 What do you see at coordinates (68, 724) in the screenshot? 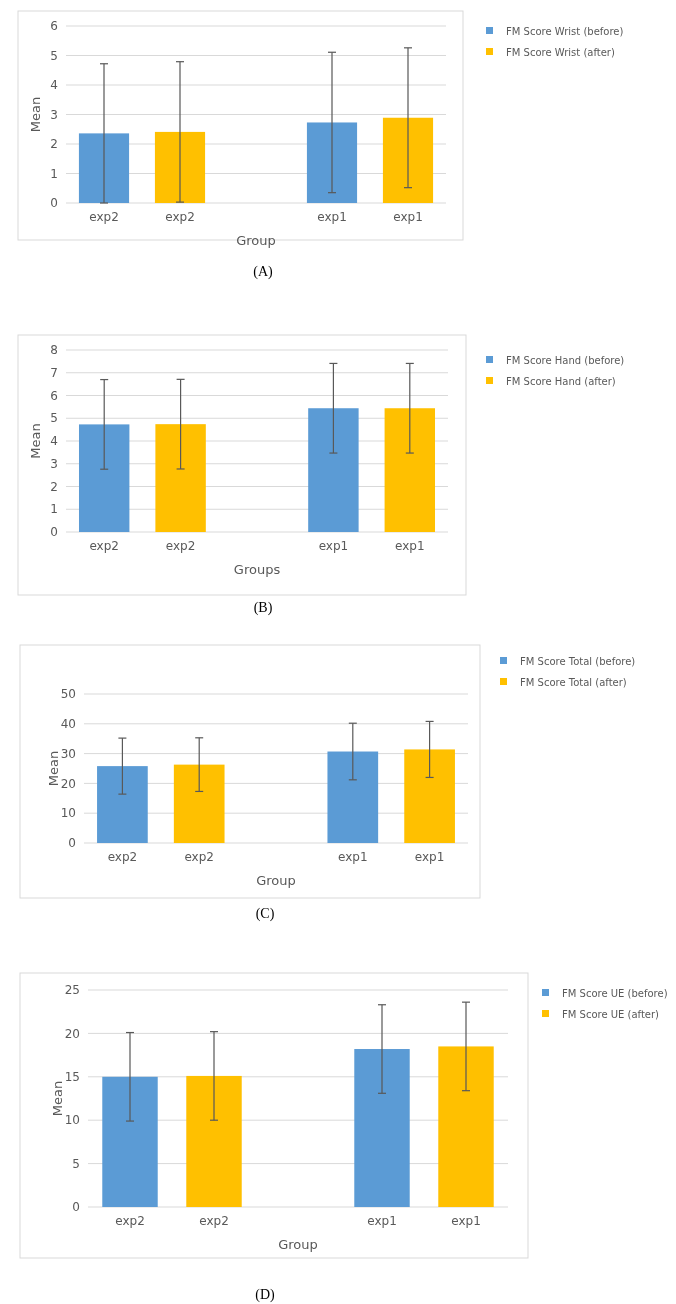
I see `y-tick-label: 40` at bounding box center [68, 724].